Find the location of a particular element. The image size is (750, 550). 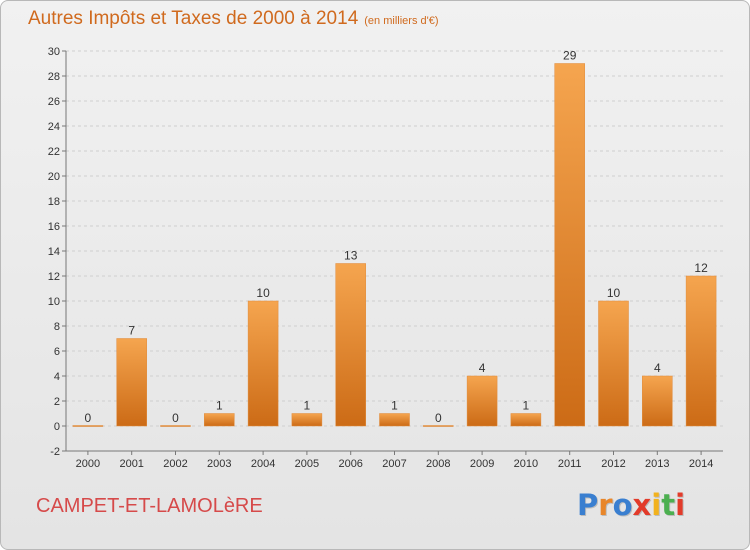

bar-2010 is located at coordinates (526, 420).